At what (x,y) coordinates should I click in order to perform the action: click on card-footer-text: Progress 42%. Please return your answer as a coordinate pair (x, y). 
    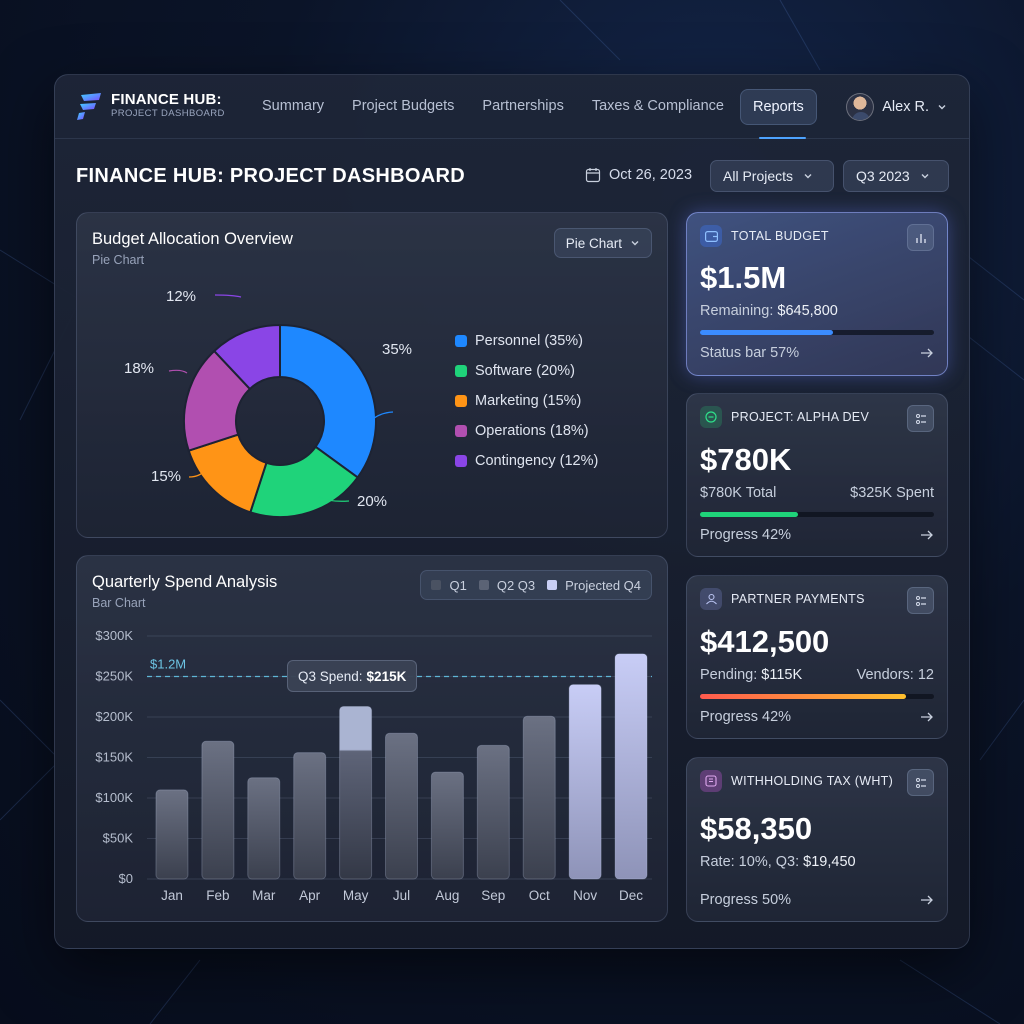
    Looking at the image, I should click on (746, 535).